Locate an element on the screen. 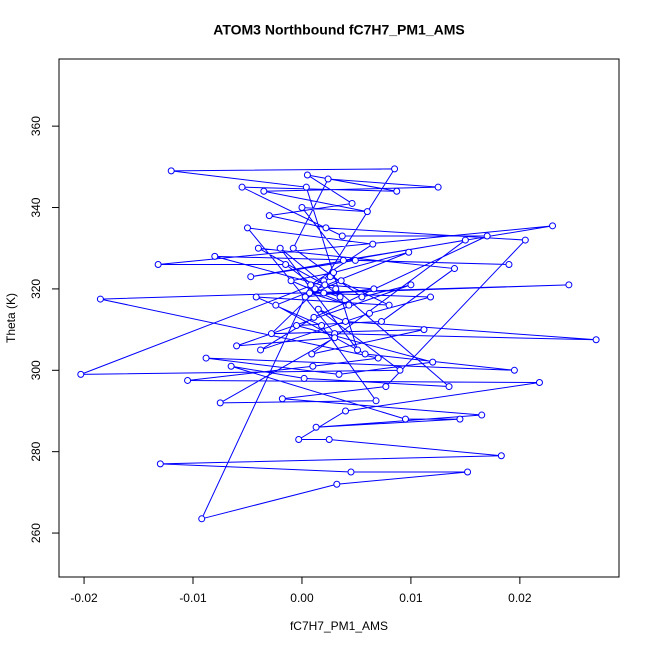 The image size is (650, 650). x-tick-label: -0.01 is located at coordinates (193, 598).